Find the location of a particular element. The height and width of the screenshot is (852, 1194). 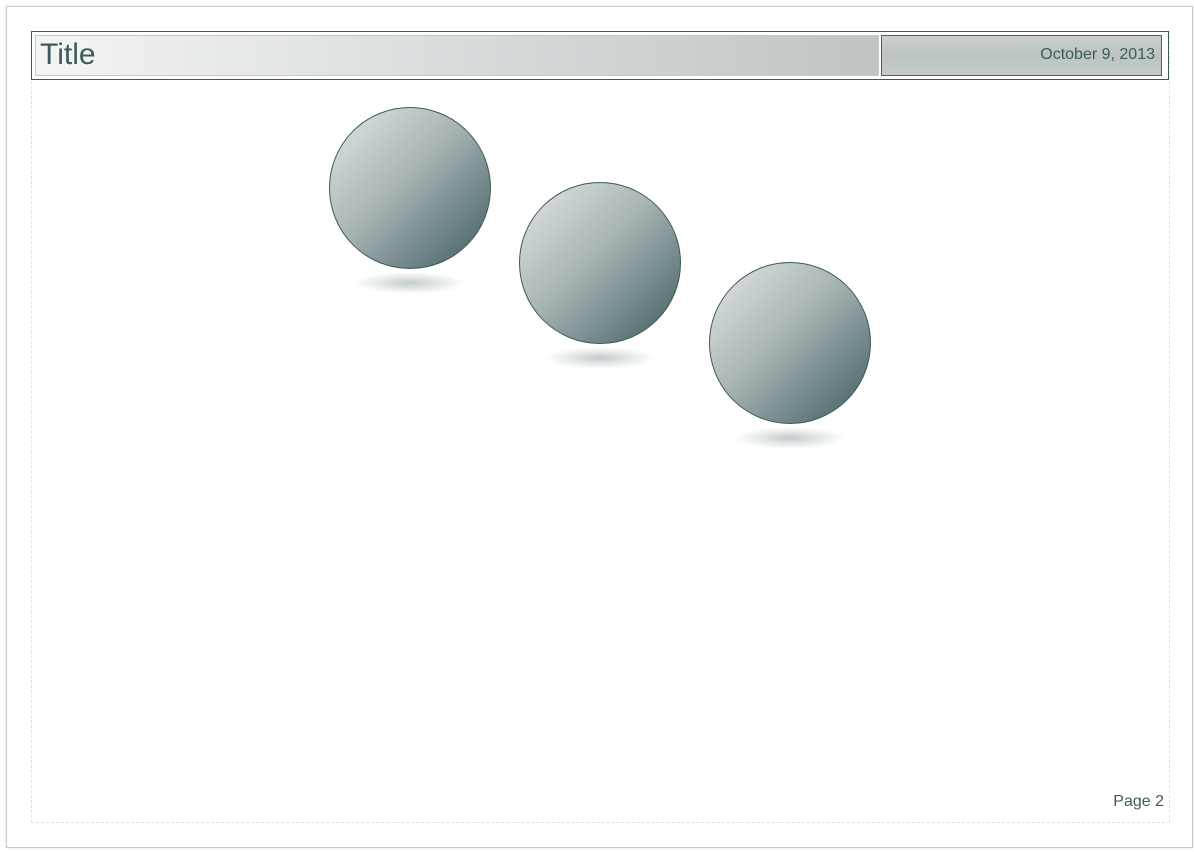

slide-date: October 9, 2013 is located at coordinates (1097, 54).